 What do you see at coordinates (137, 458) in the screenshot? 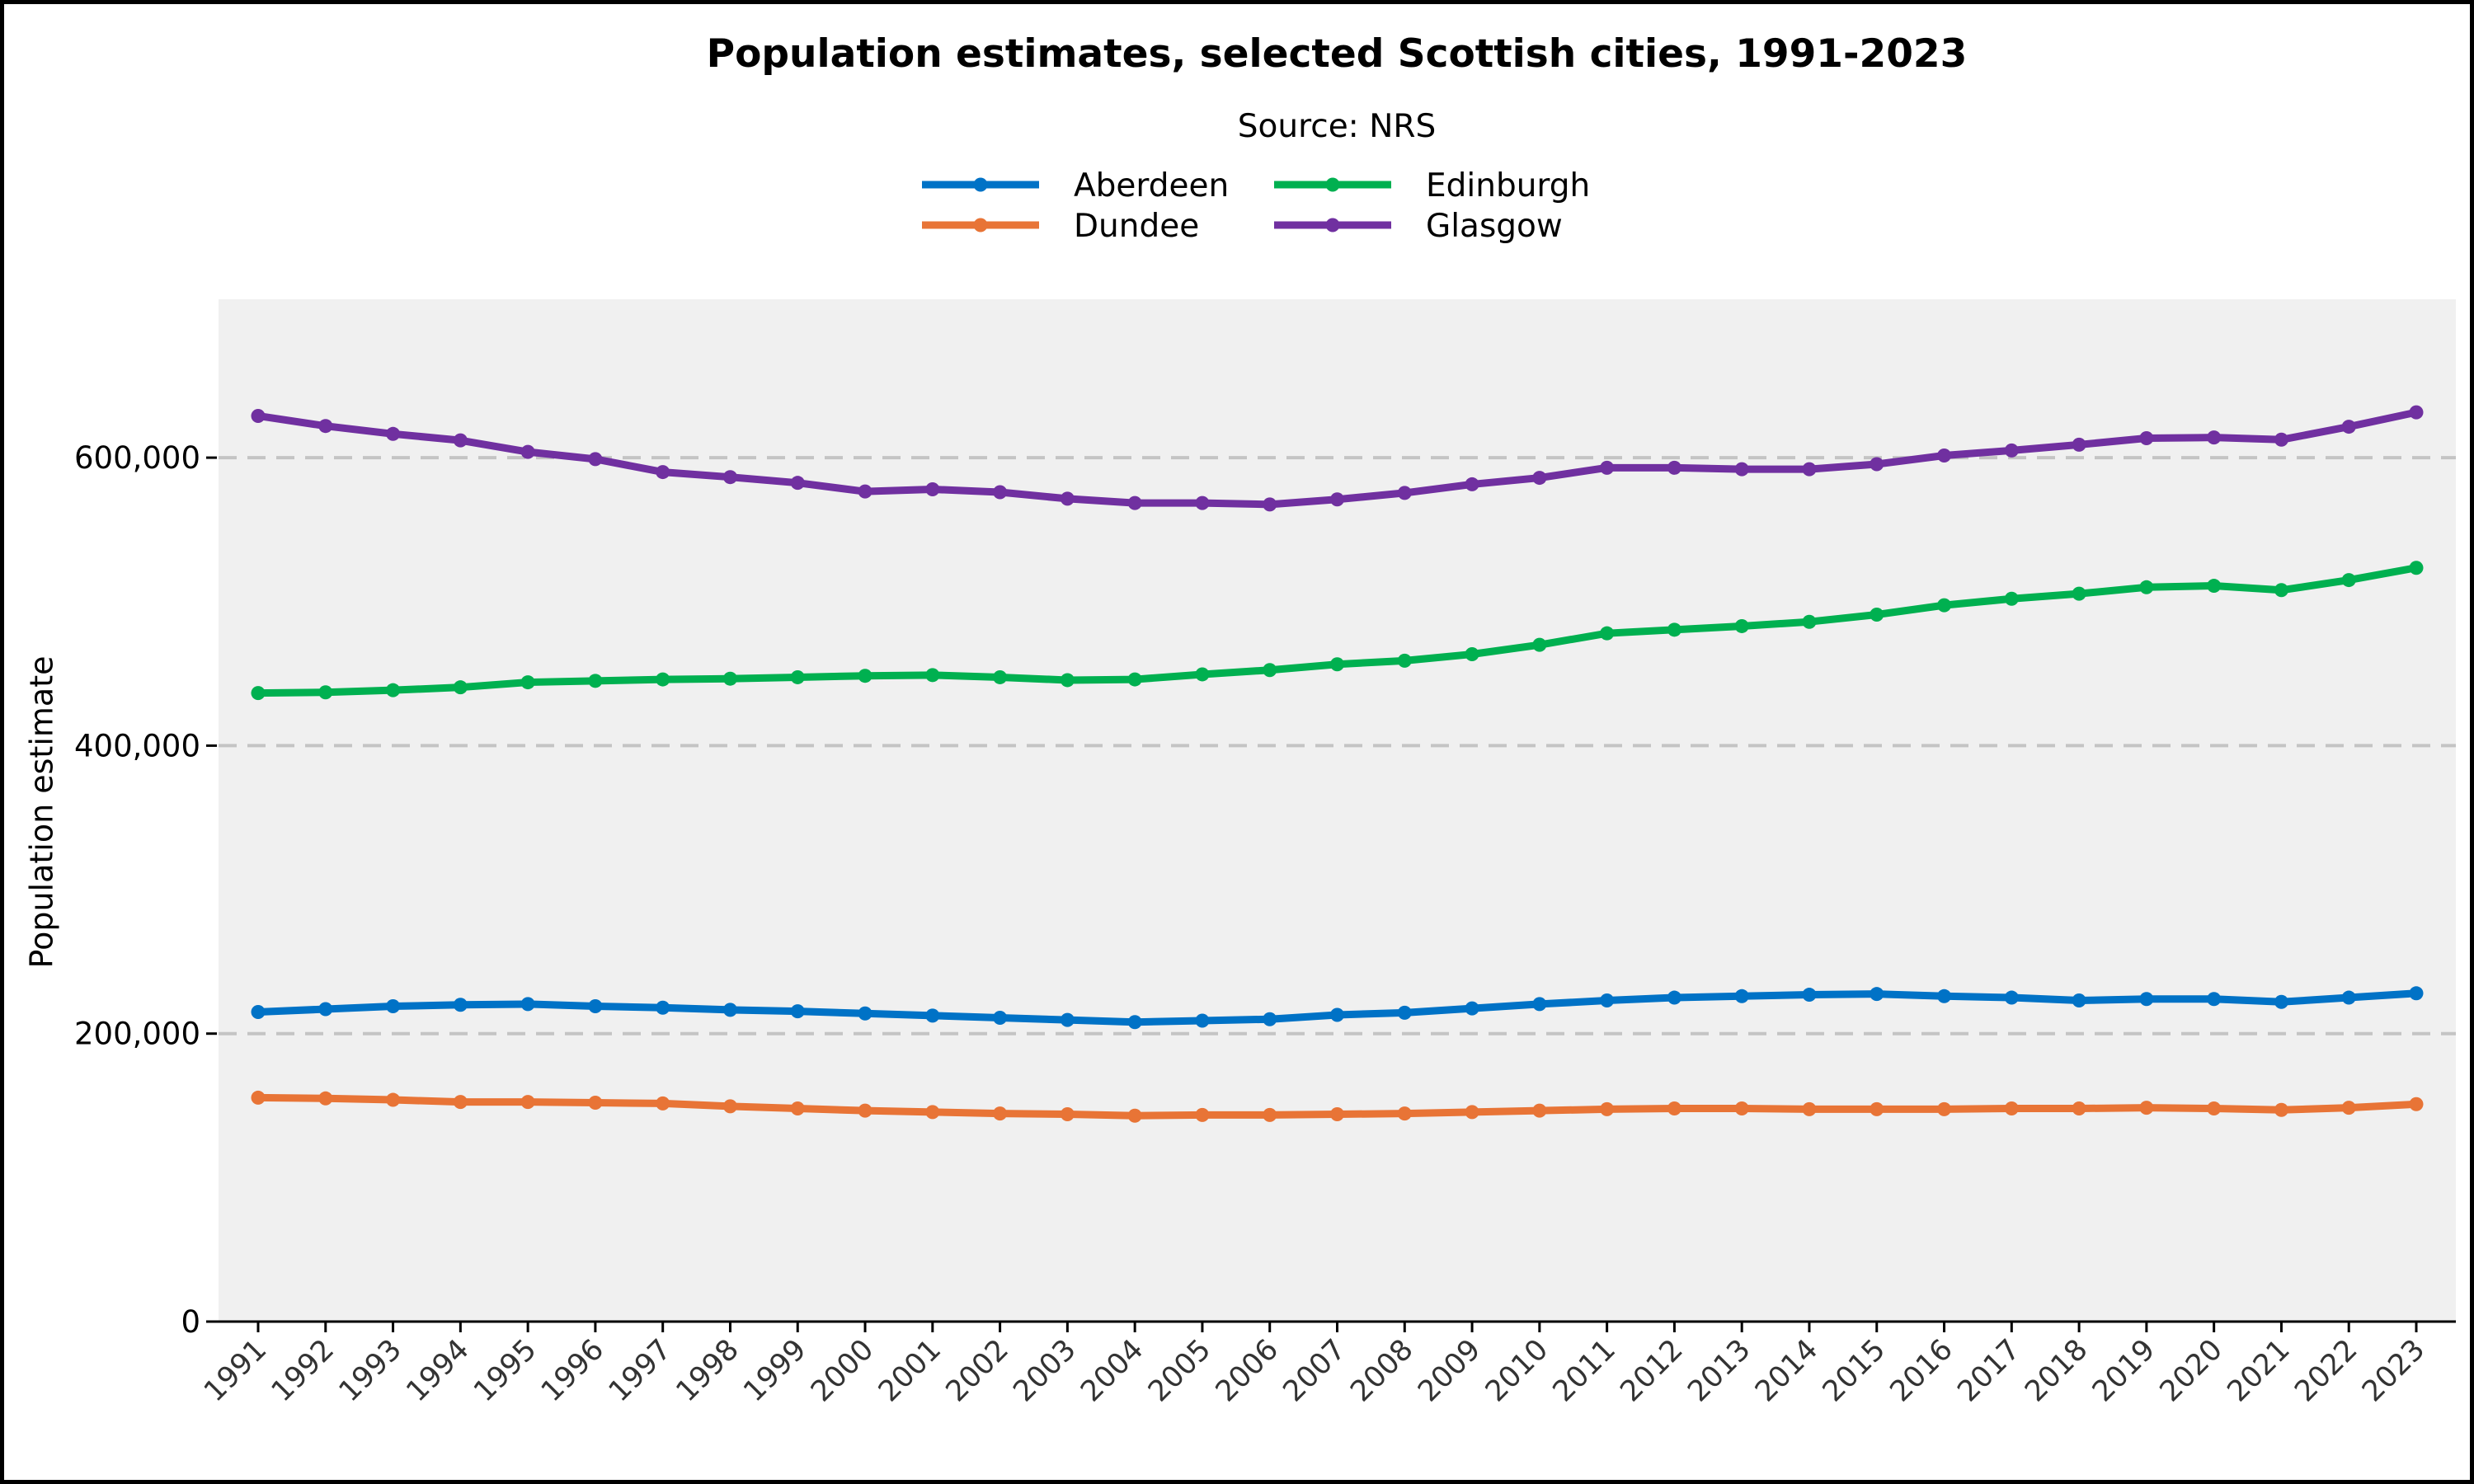
I see `y-tick-label: 600,000` at bounding box center [137, 458].